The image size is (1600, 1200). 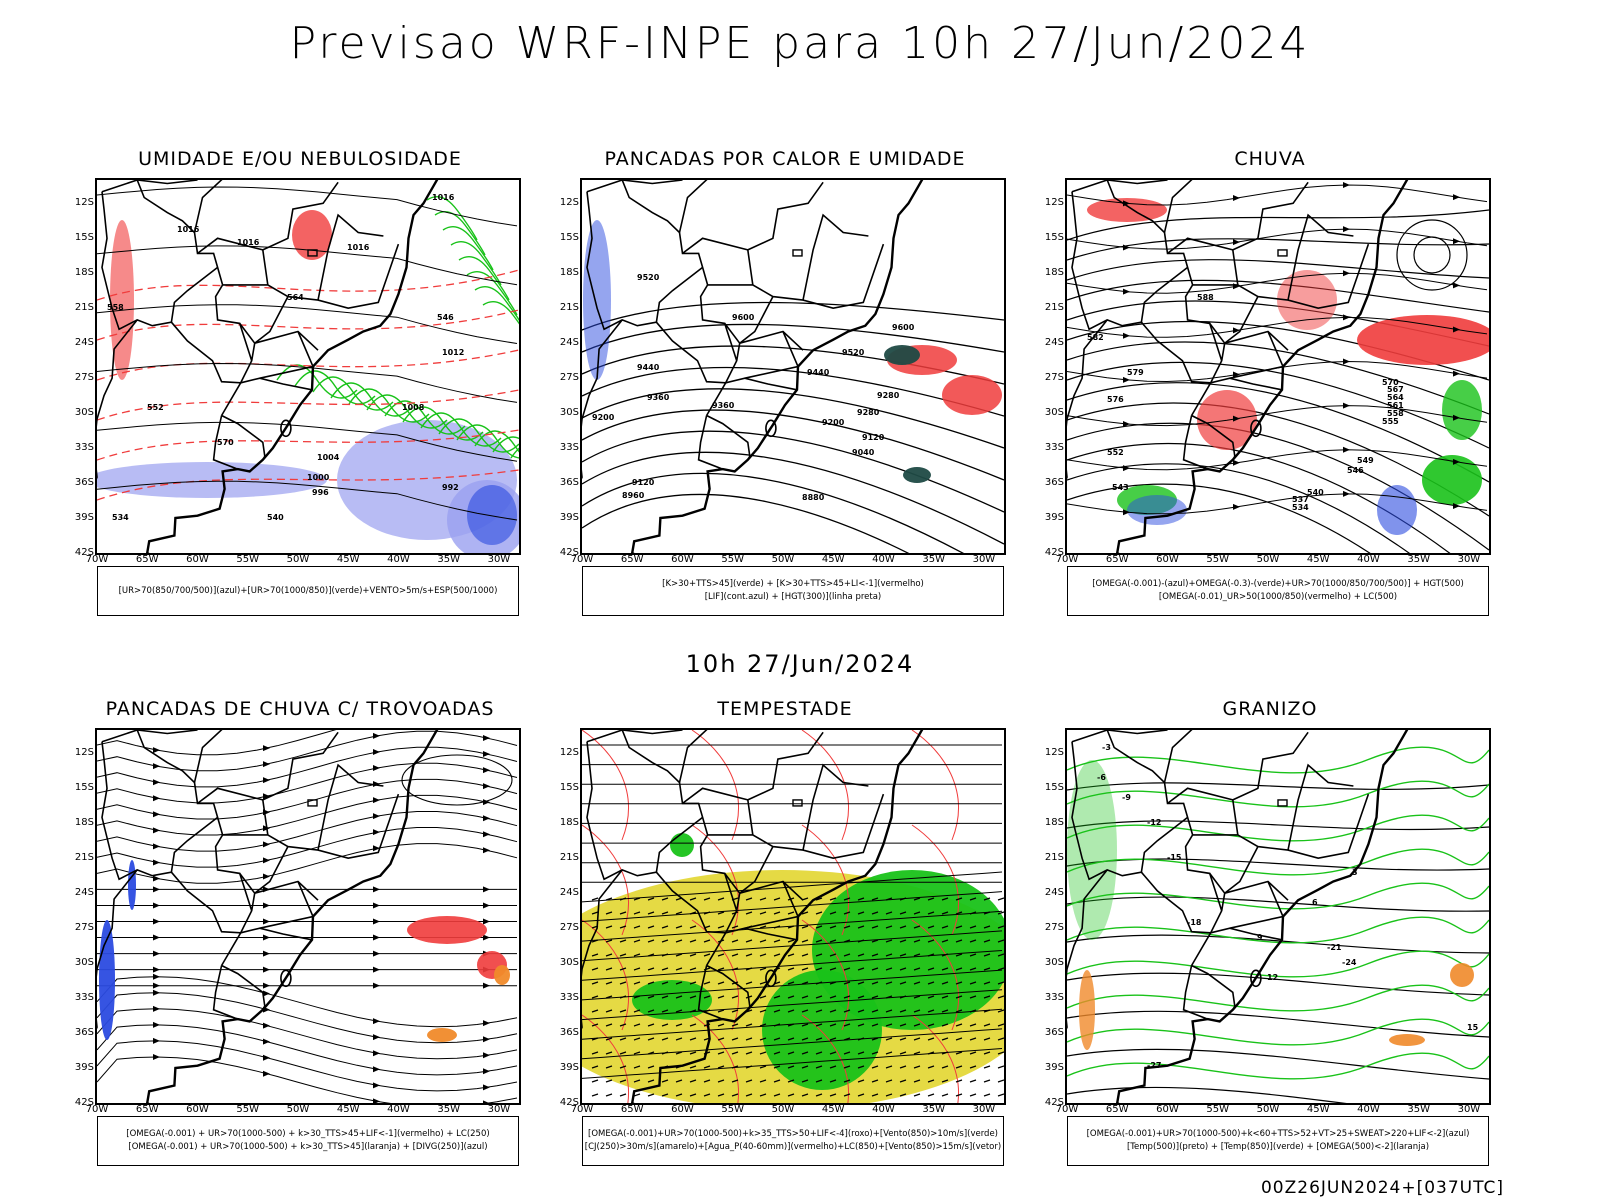 I want to click on map-canvas, so click(x=793, y=916).